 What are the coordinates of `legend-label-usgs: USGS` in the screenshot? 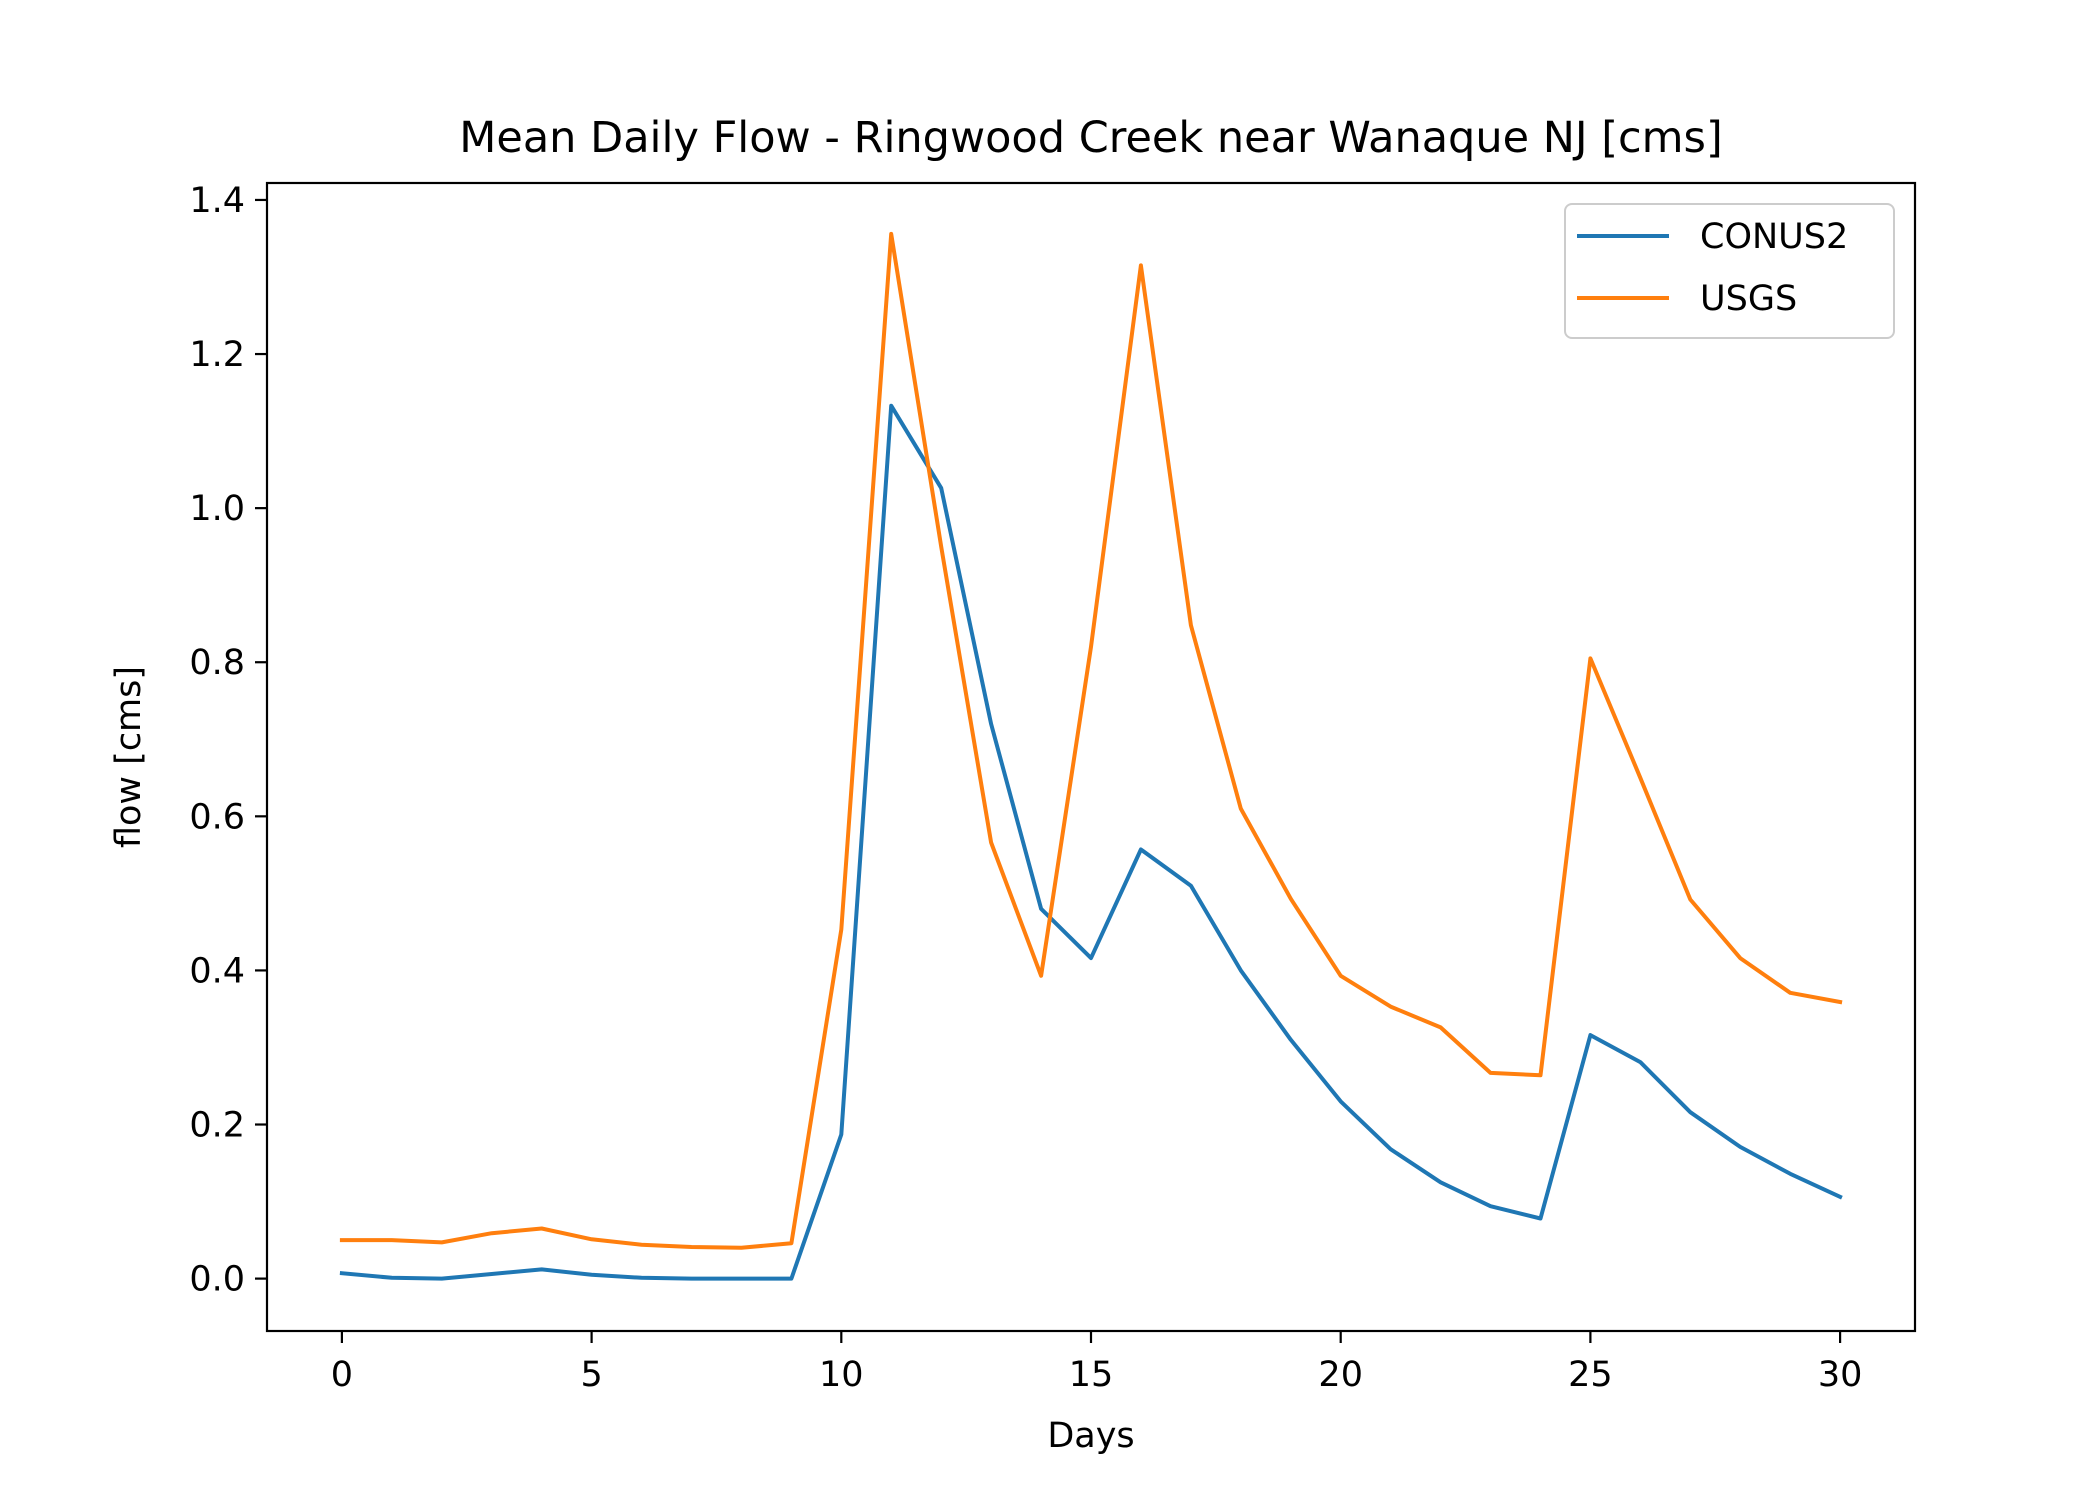 It's located at (1748, 299).